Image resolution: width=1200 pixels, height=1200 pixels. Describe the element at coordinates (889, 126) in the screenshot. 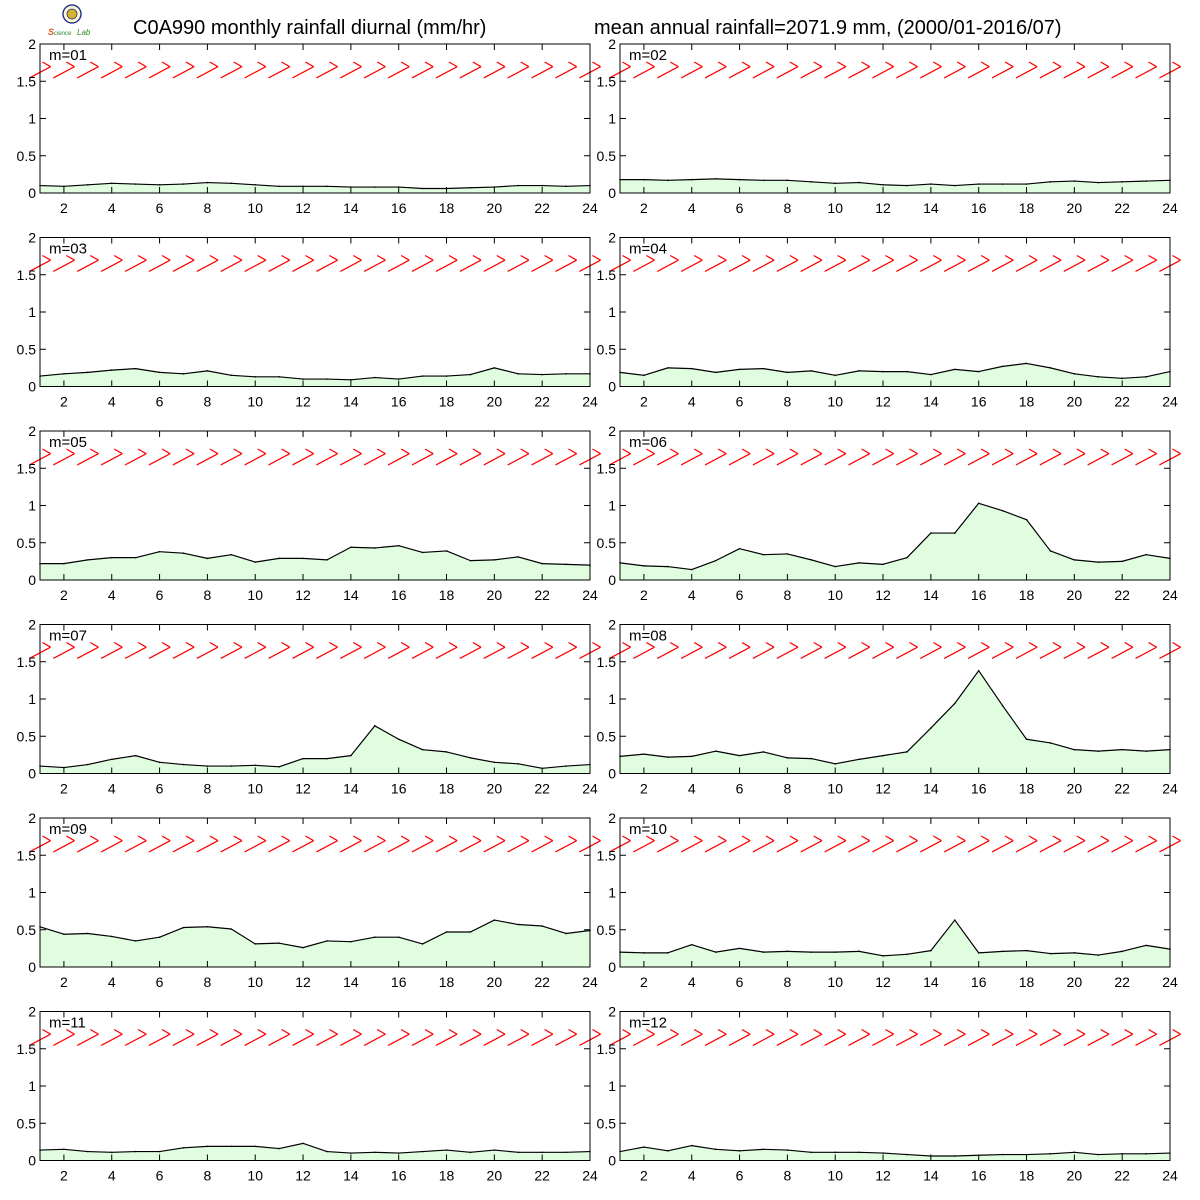

I see `panel-m-02: 00.511.522 4 6 8 10 12 14 16 18 20 22 24m=02` at that location.